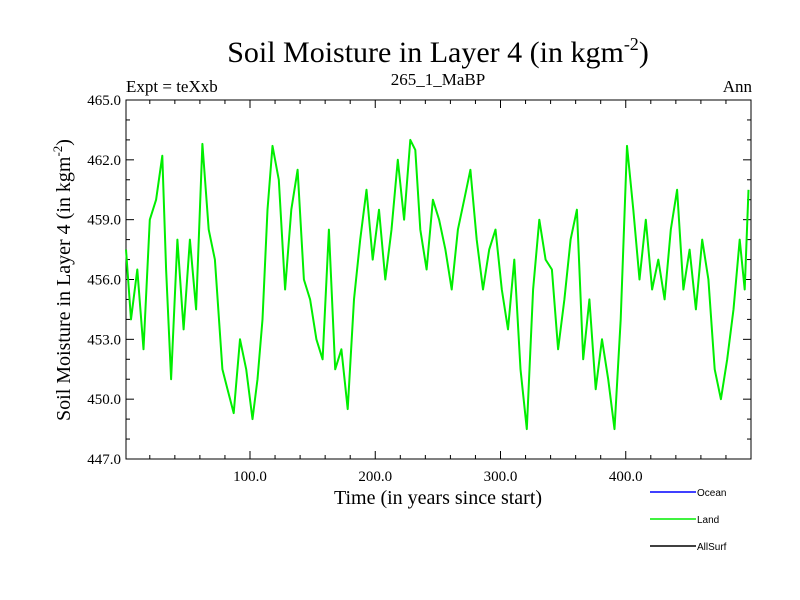  I want to click on subtitle-right: Ann, so click(738, 86).